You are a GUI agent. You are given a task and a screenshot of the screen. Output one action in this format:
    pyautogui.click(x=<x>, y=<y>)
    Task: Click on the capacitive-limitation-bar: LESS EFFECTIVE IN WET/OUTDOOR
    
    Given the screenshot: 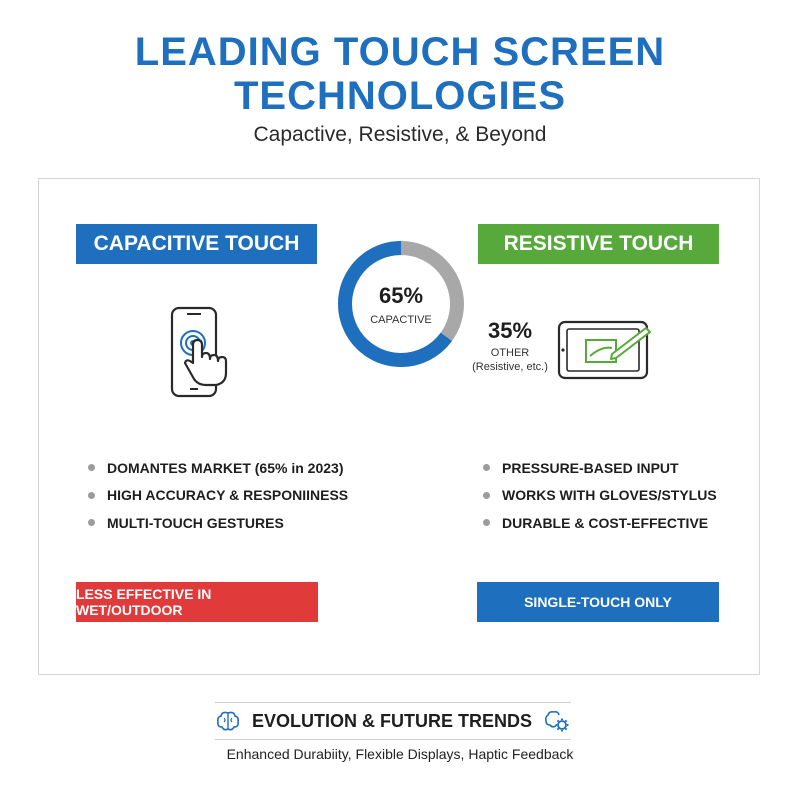 What is the action you would take?
    pyautogui.click(x=197, y=602)
    